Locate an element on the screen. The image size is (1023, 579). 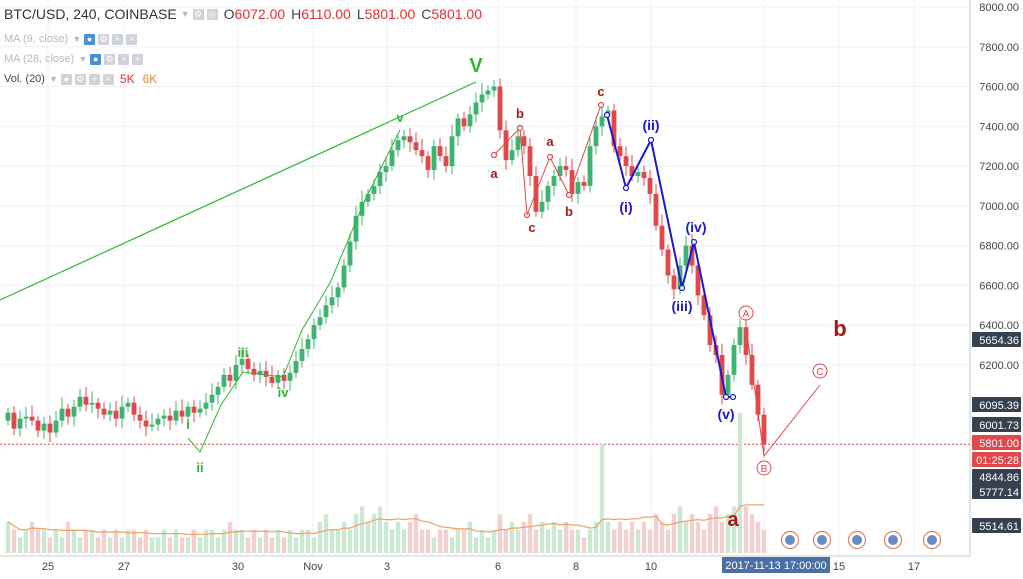
wave-label-B: B is located at coordinates (764, 469).